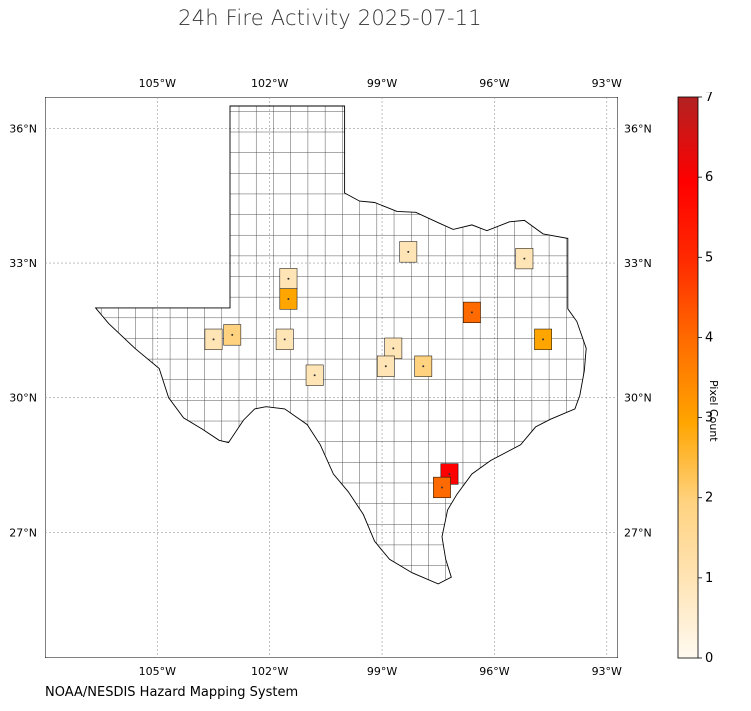  Describe the element at coordinates (638, 532) in the screenshot. I see `lat-tick-right-3: 27°N` at that location.